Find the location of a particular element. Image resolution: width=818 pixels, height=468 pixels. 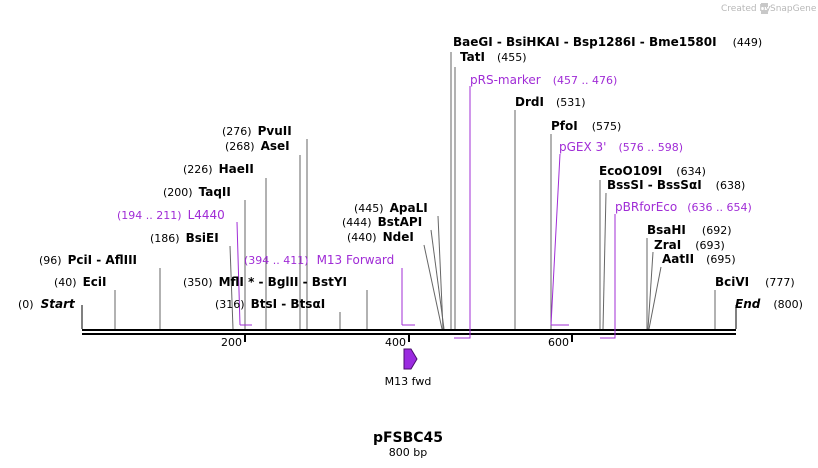

end-label: End (800) is located at coordinates (769, 304).